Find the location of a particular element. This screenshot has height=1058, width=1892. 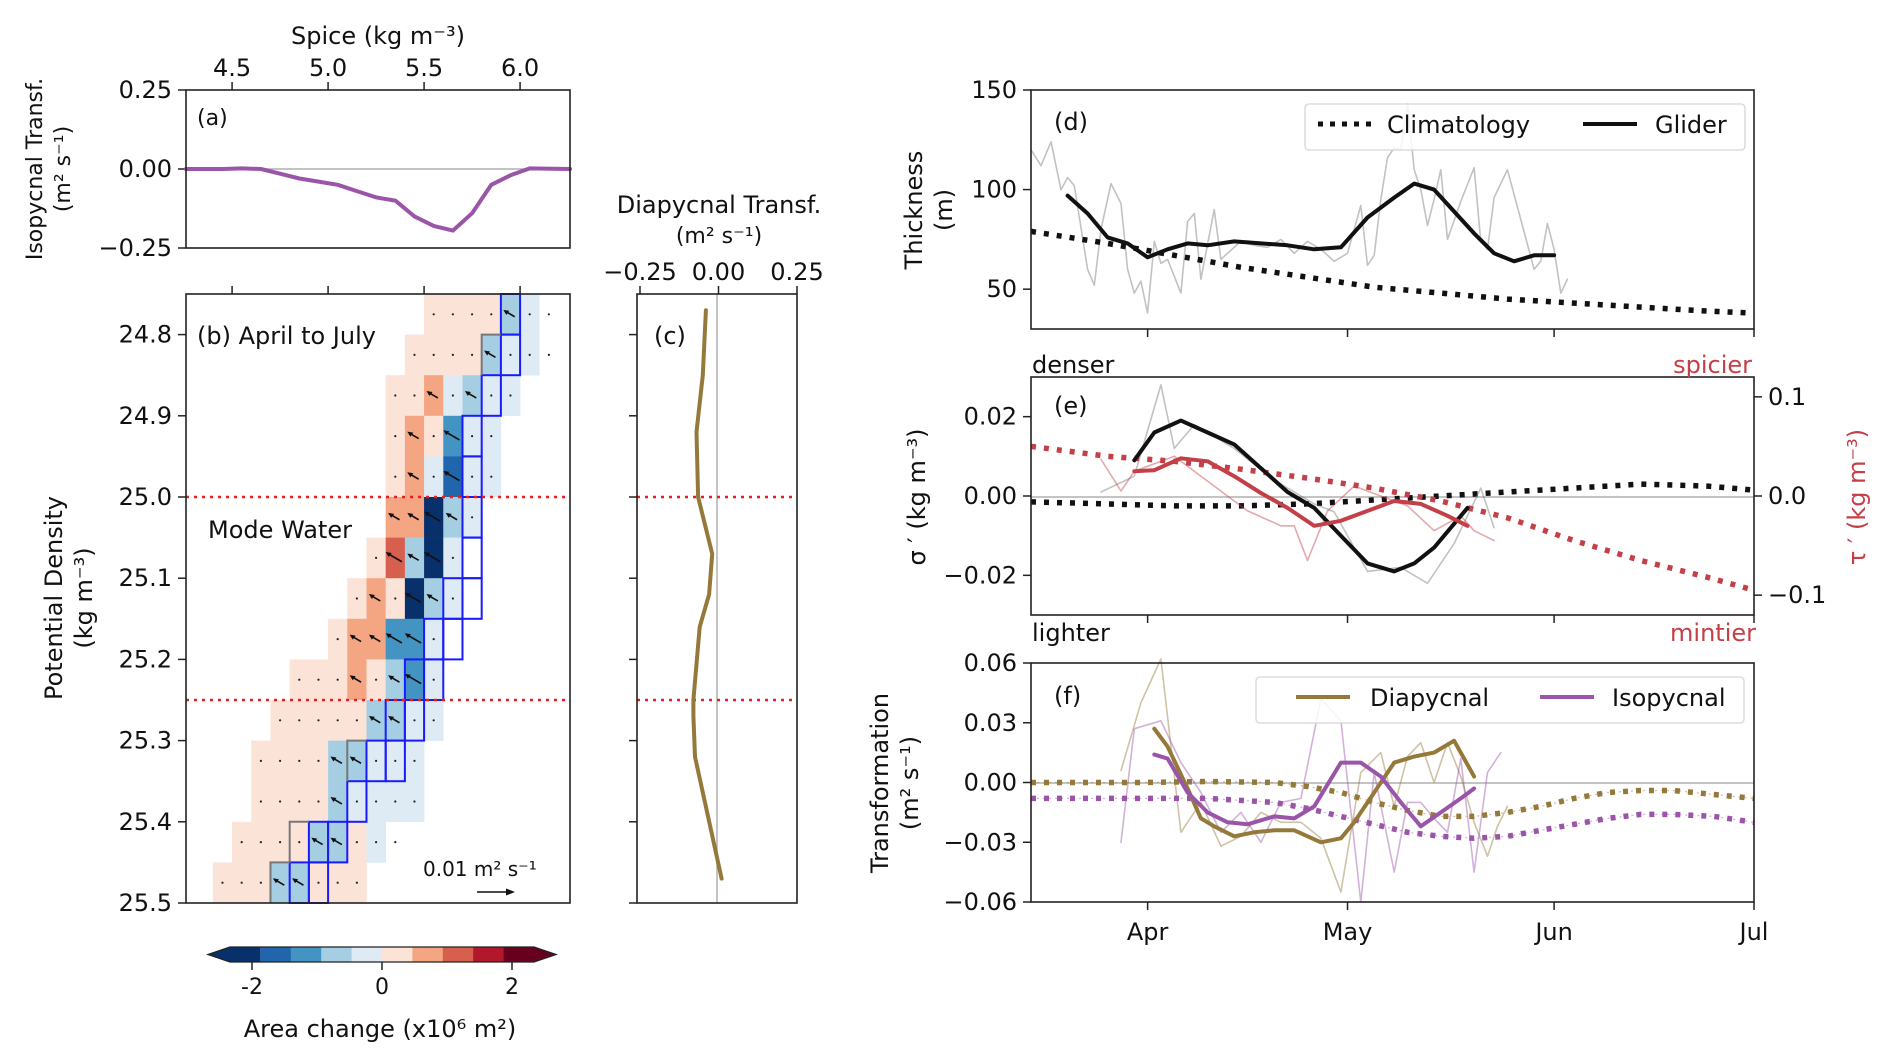

panel-a-ylabel-1: Isopycnal Transf. is located at coordinates (35, 169).